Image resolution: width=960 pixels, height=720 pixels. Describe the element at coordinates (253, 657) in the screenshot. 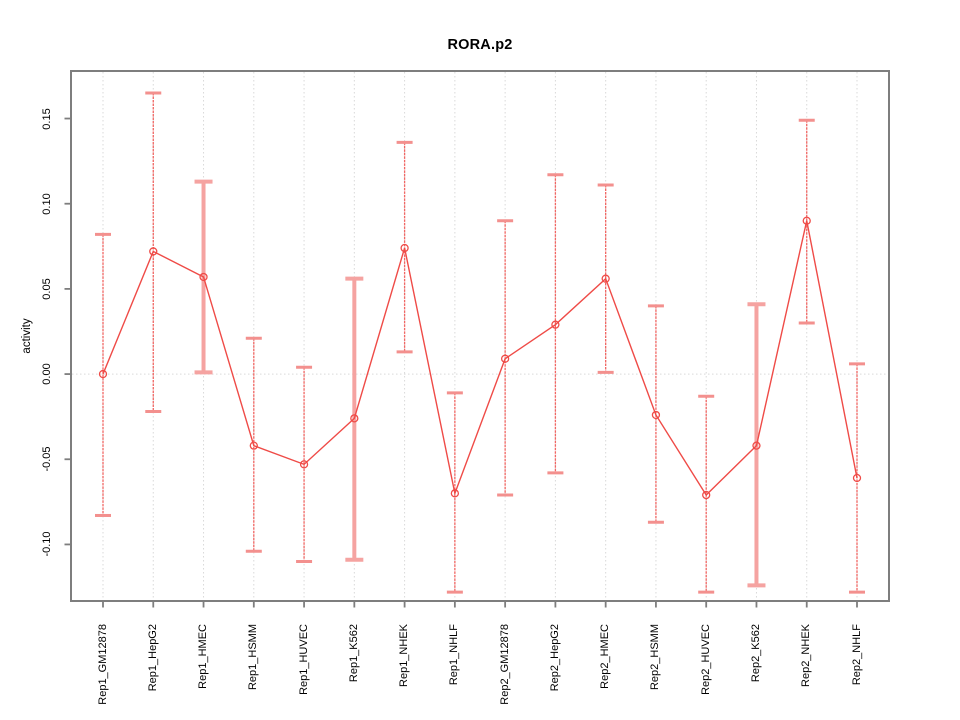

I see `x-tick-label: Rep1_HSMM` at that location.